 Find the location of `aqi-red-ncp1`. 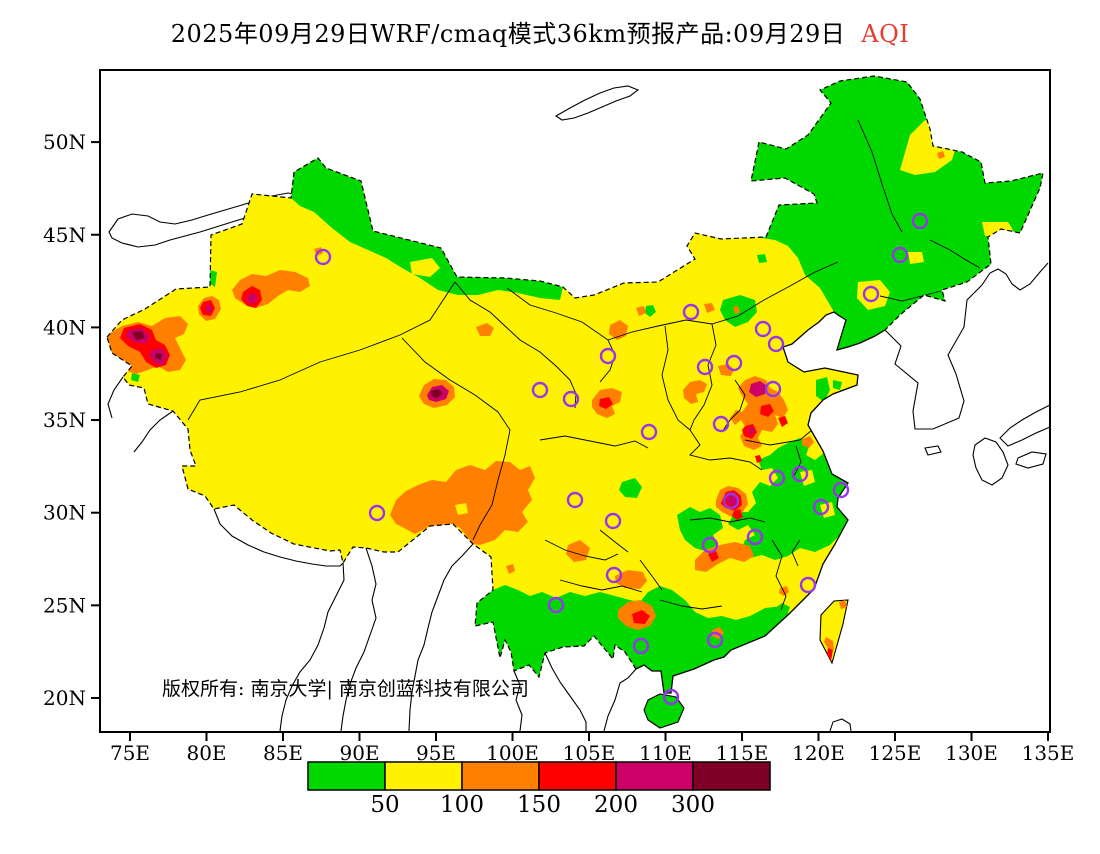

aqi-red-ncp1 is located at coordinates (767, 410).